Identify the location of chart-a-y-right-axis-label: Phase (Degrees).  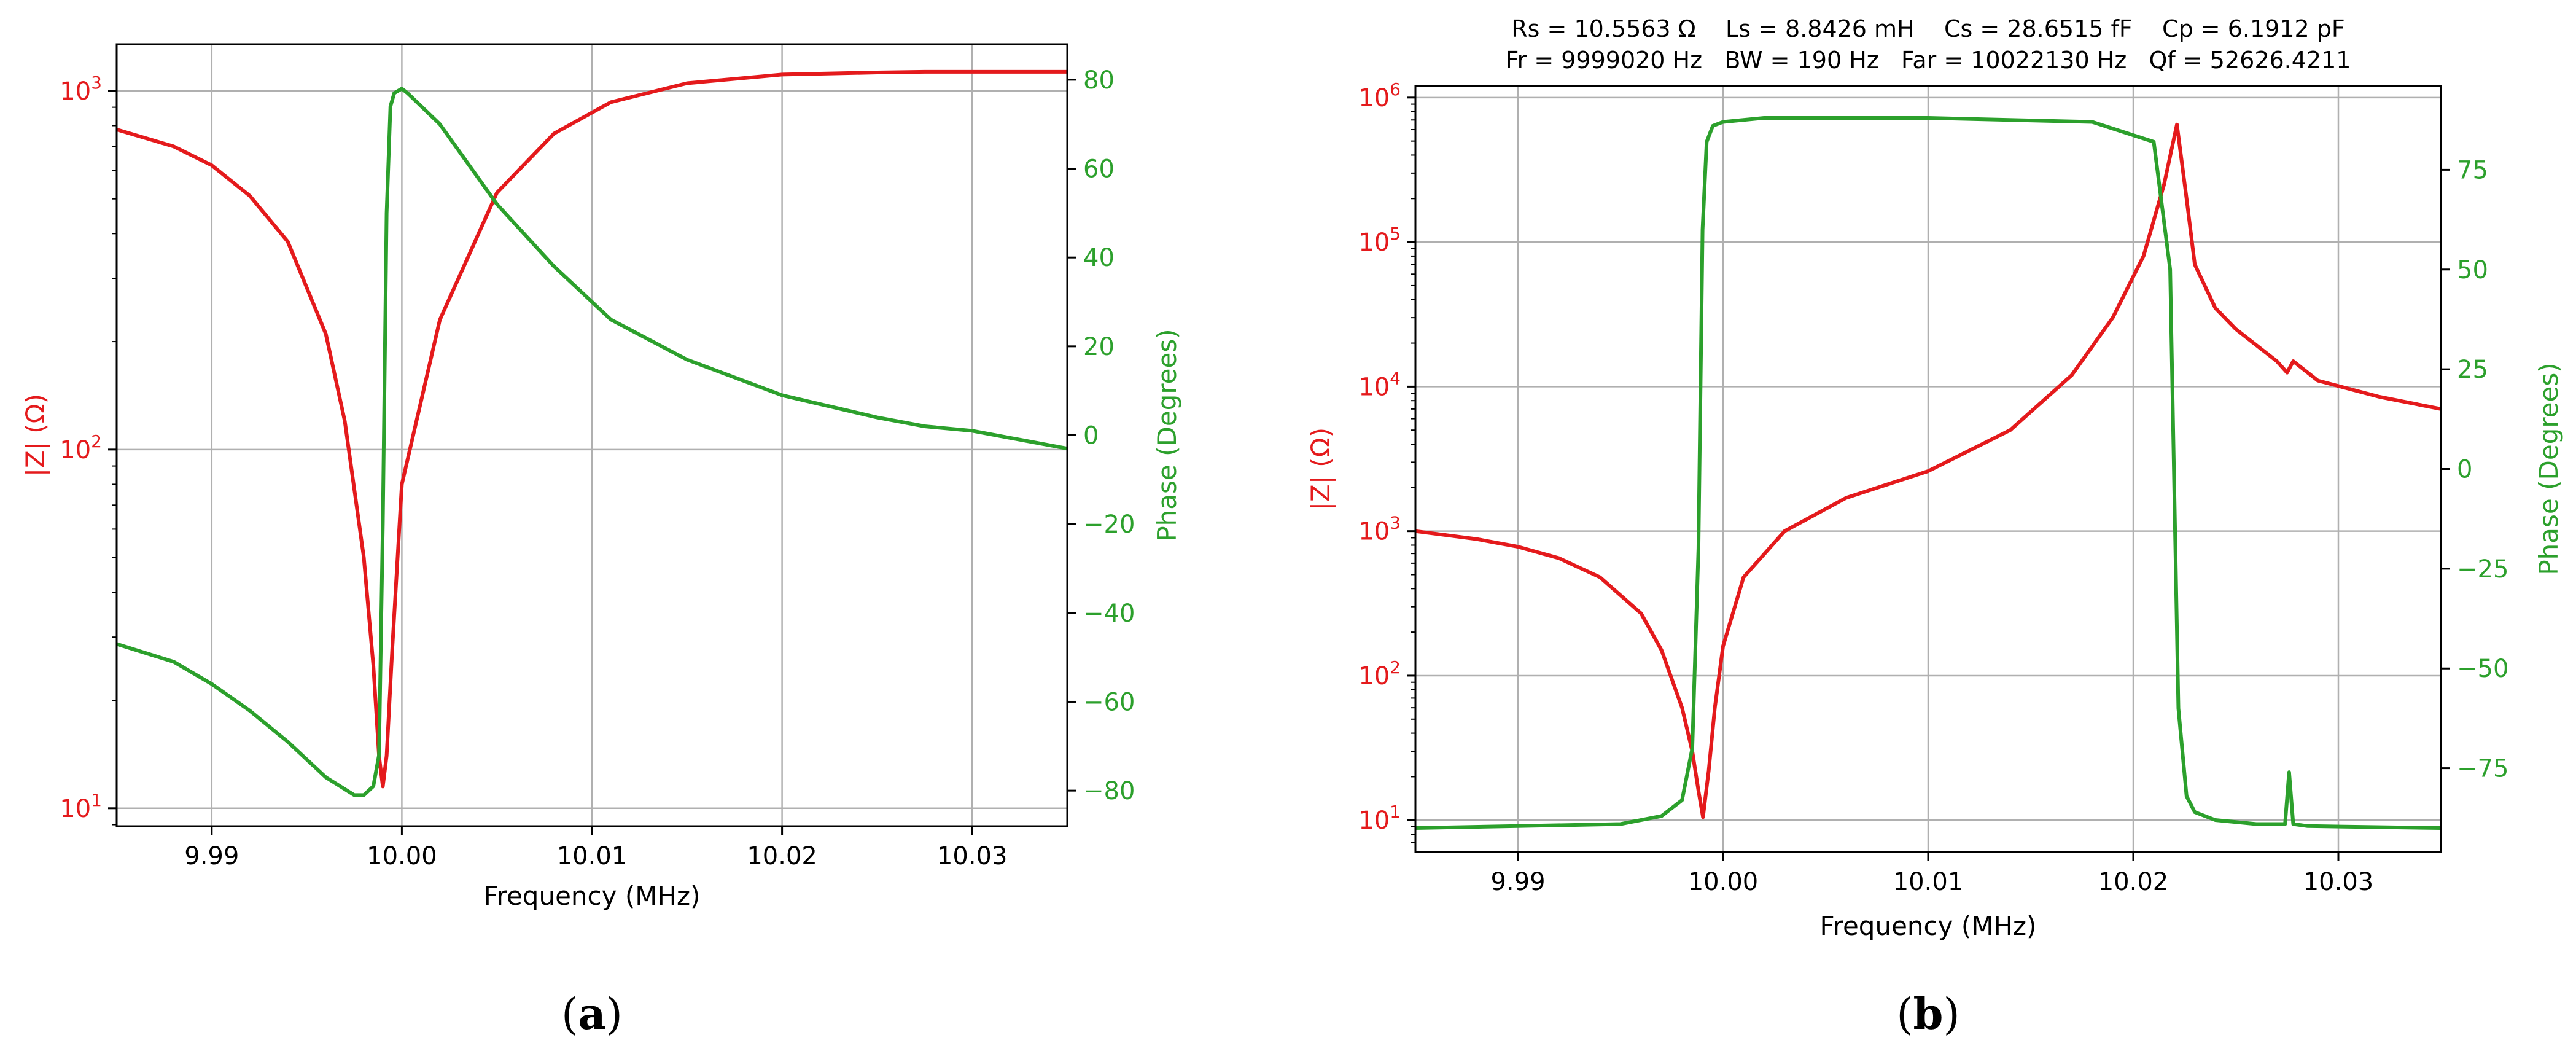
(1167, 435).